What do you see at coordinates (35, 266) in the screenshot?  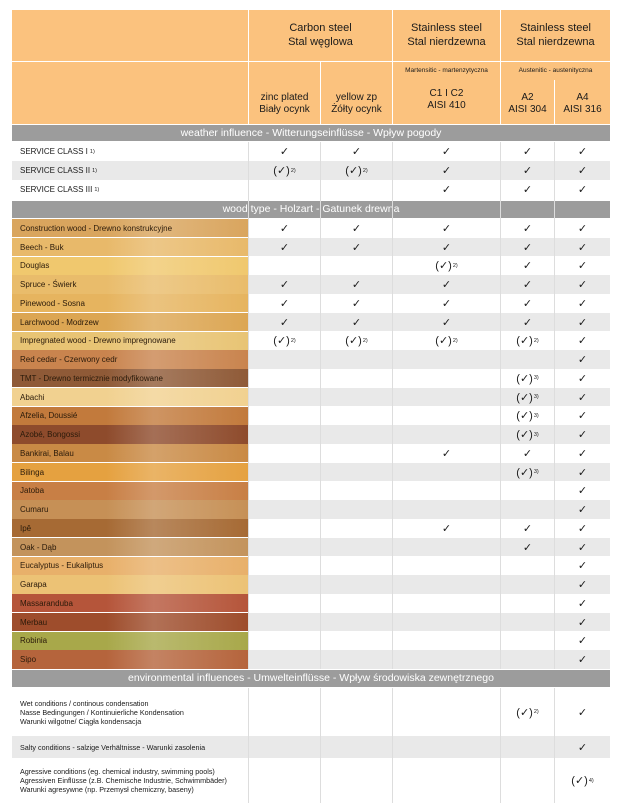 I see `wood-name: Douglas` at bounding box center [35, 266].